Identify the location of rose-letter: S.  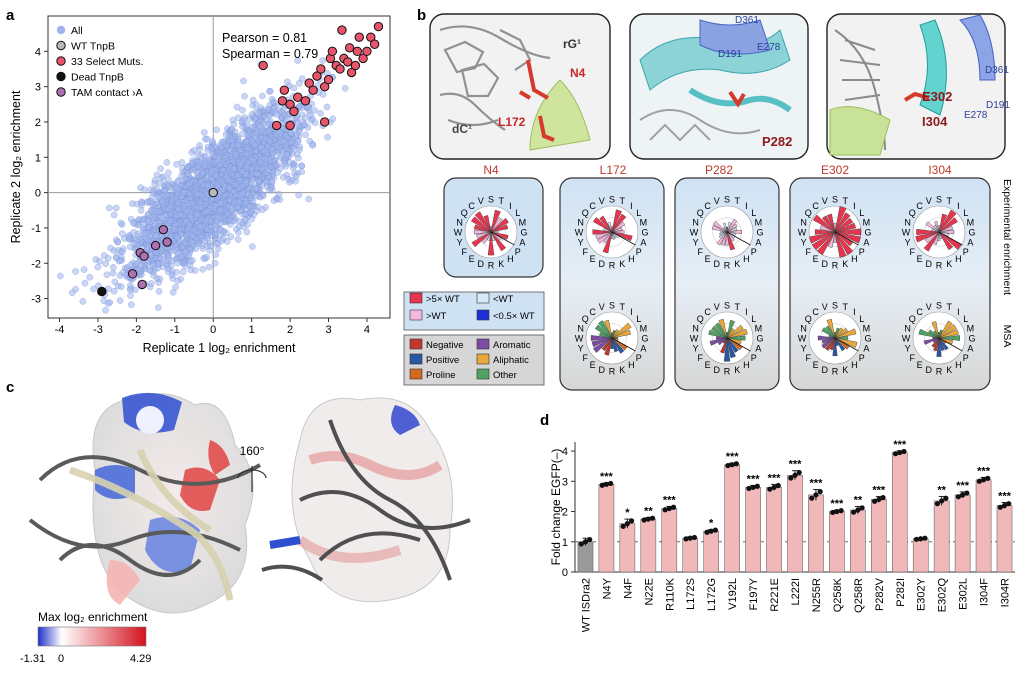
(612, 200).